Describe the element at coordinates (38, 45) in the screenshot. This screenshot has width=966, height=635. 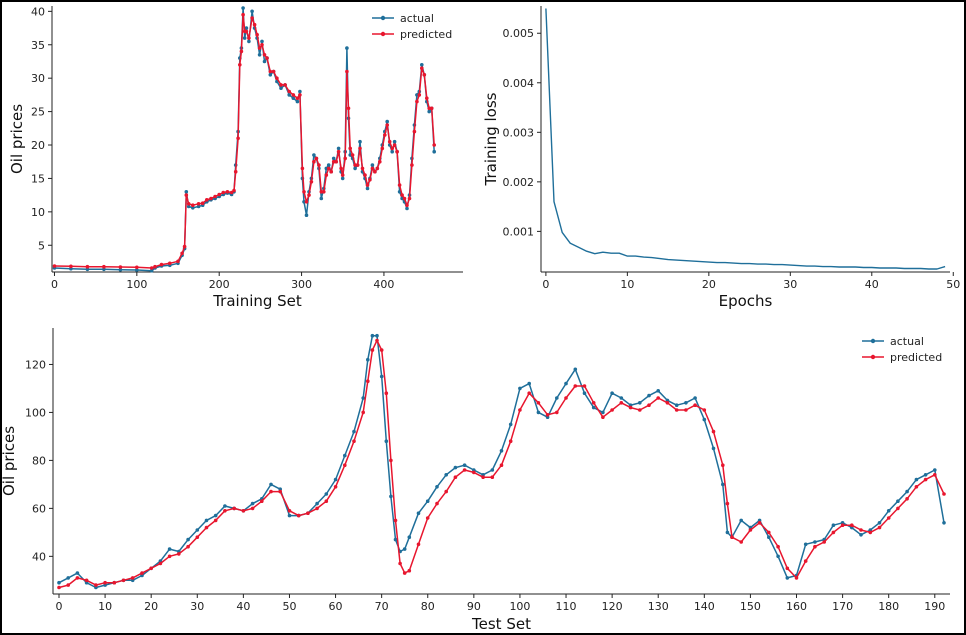
I see `y-tick-label: 35` at that location.